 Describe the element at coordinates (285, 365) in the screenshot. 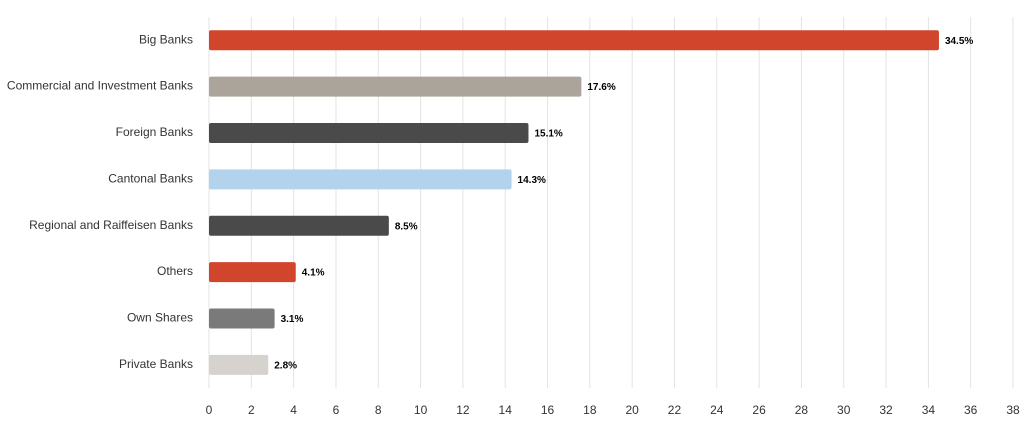

I see `value-label: 2.8%` at that location.